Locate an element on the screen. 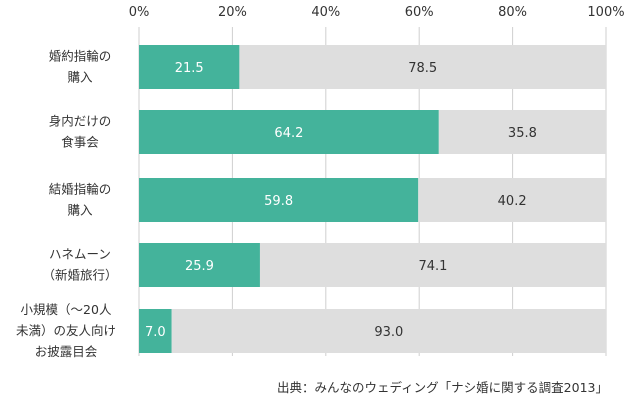 The width and height of the screenshot is (640, 414). category-label-line: ハネムーン is located at coordinates (80, 254).